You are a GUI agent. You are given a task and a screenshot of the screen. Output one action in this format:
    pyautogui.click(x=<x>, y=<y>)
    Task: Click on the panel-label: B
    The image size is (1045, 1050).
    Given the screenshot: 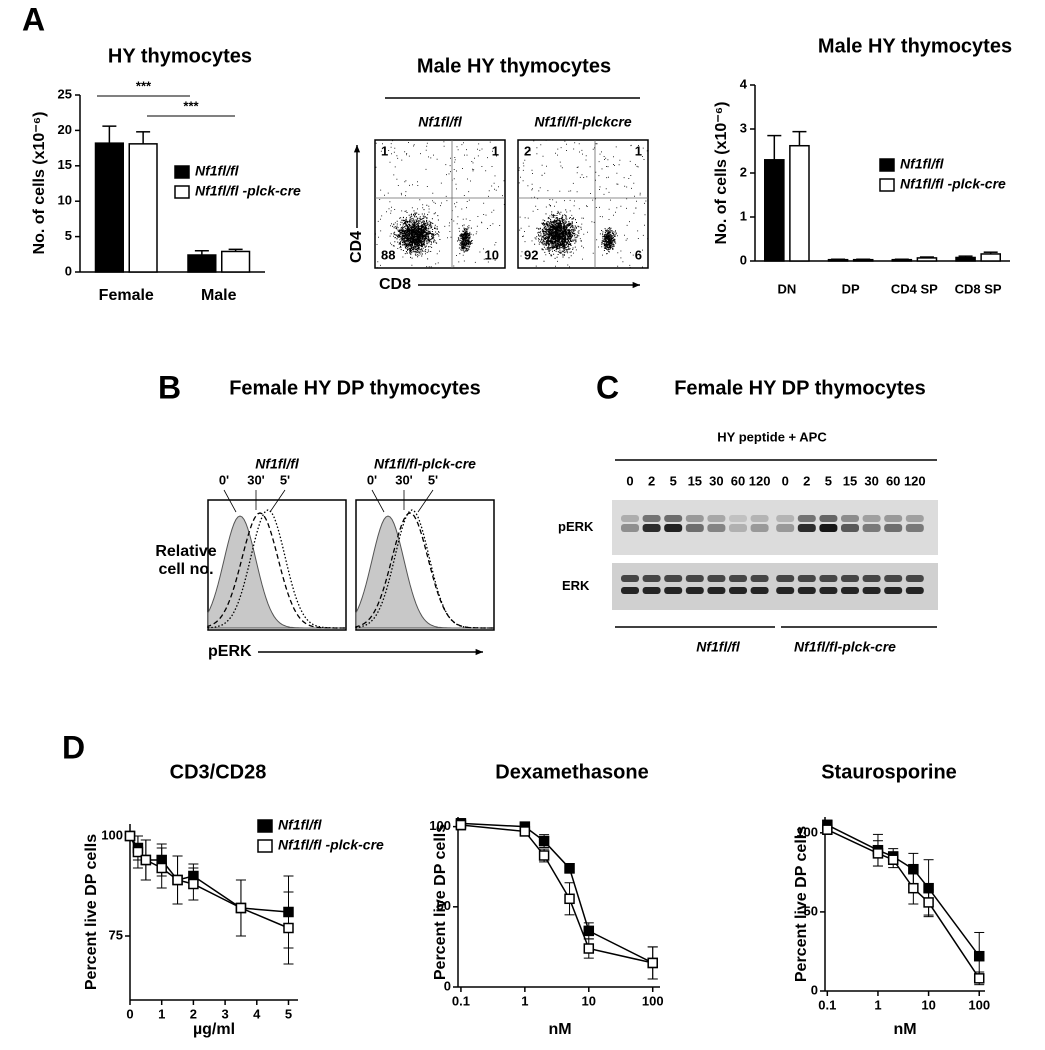 What is the action you would take?
    pyautogui.click(x=169, y=387)
    